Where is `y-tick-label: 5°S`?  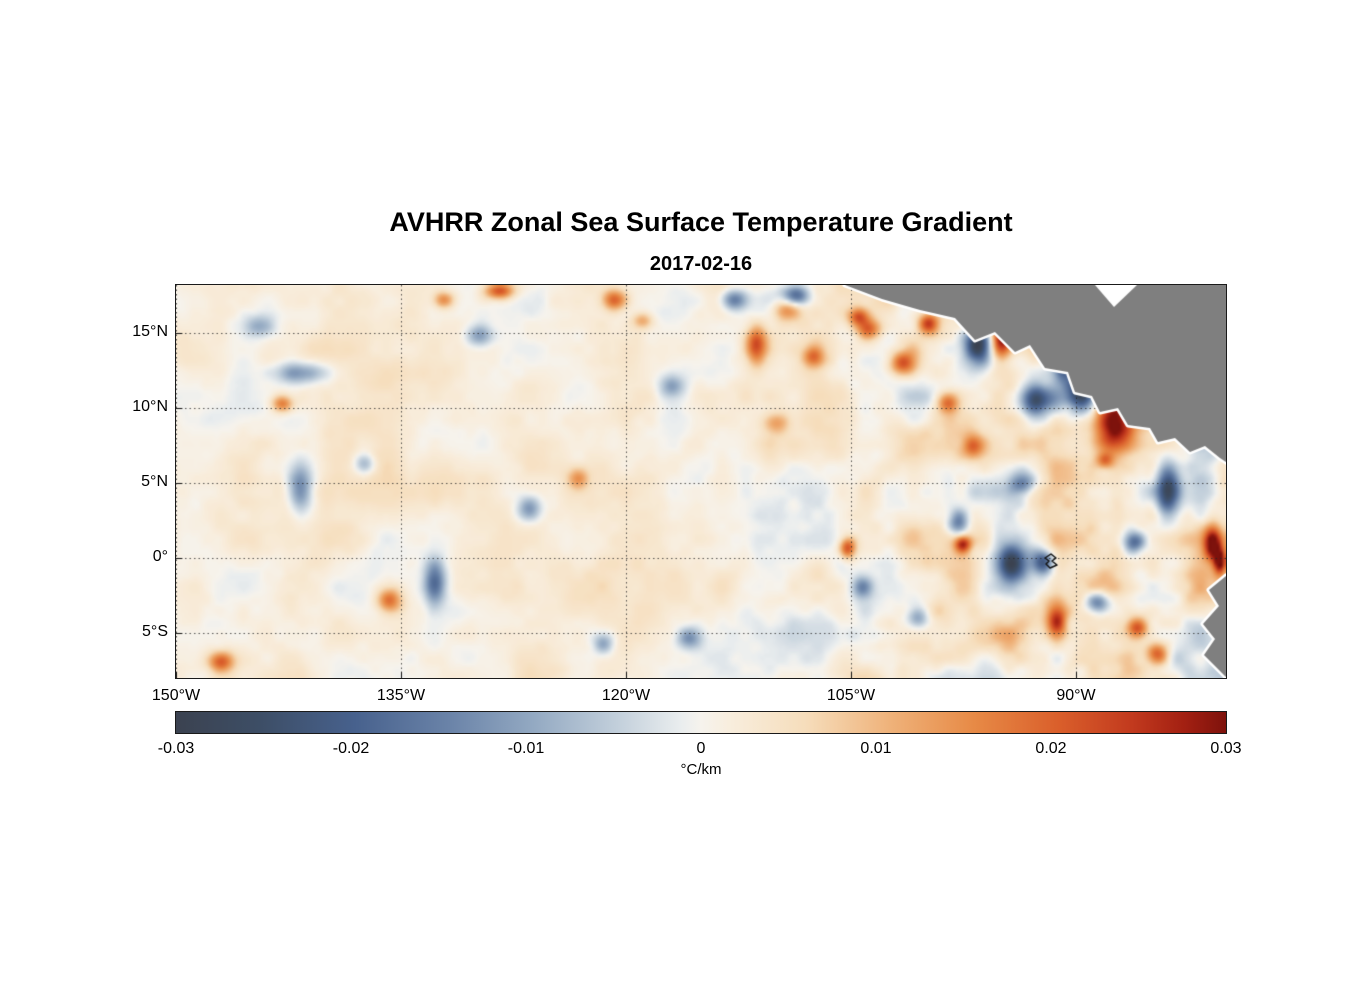
y-tick-label: 5°S is located at coordinates (155, 631).